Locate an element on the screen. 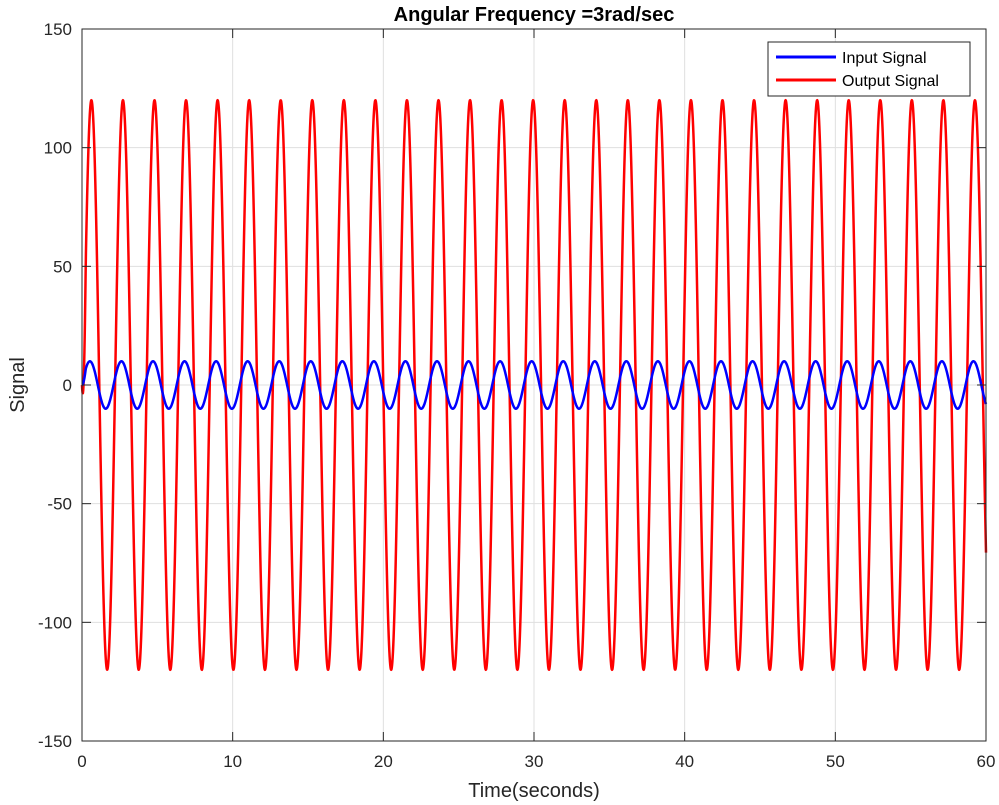 The width and height of the screenshot is (999, 805). x-tick-label-1: 10 is located at coordinates (232, 761).